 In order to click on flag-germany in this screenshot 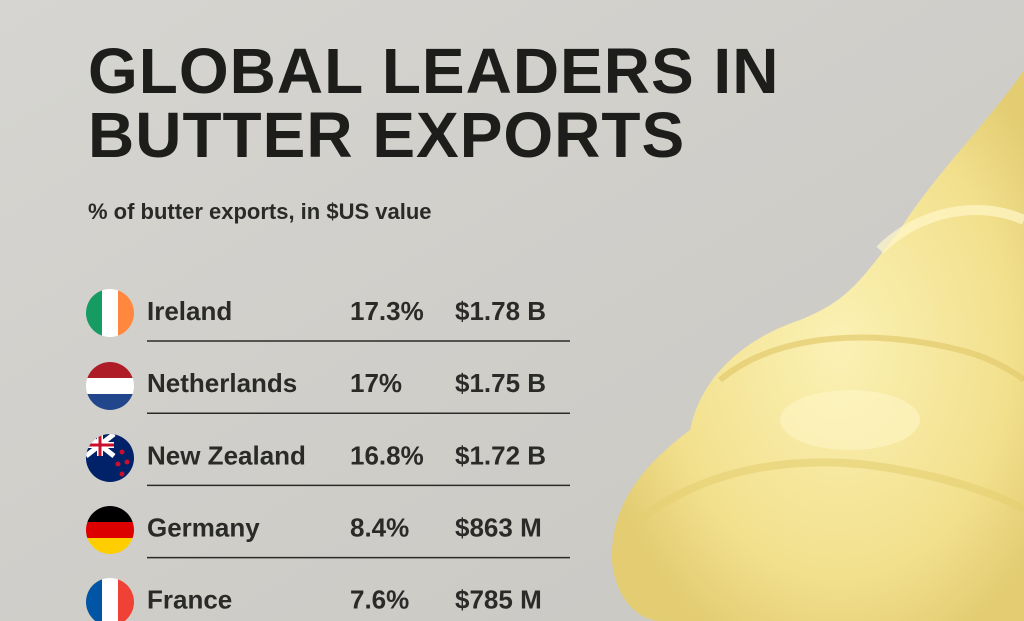, I will do `click(110, 530)`.